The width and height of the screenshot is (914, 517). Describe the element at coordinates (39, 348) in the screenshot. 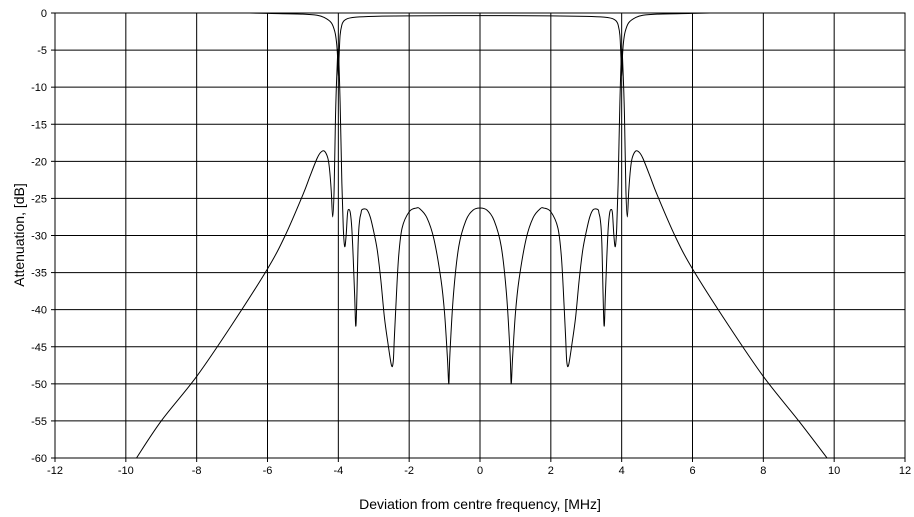

I see `y-tick-label: -45` at that location.